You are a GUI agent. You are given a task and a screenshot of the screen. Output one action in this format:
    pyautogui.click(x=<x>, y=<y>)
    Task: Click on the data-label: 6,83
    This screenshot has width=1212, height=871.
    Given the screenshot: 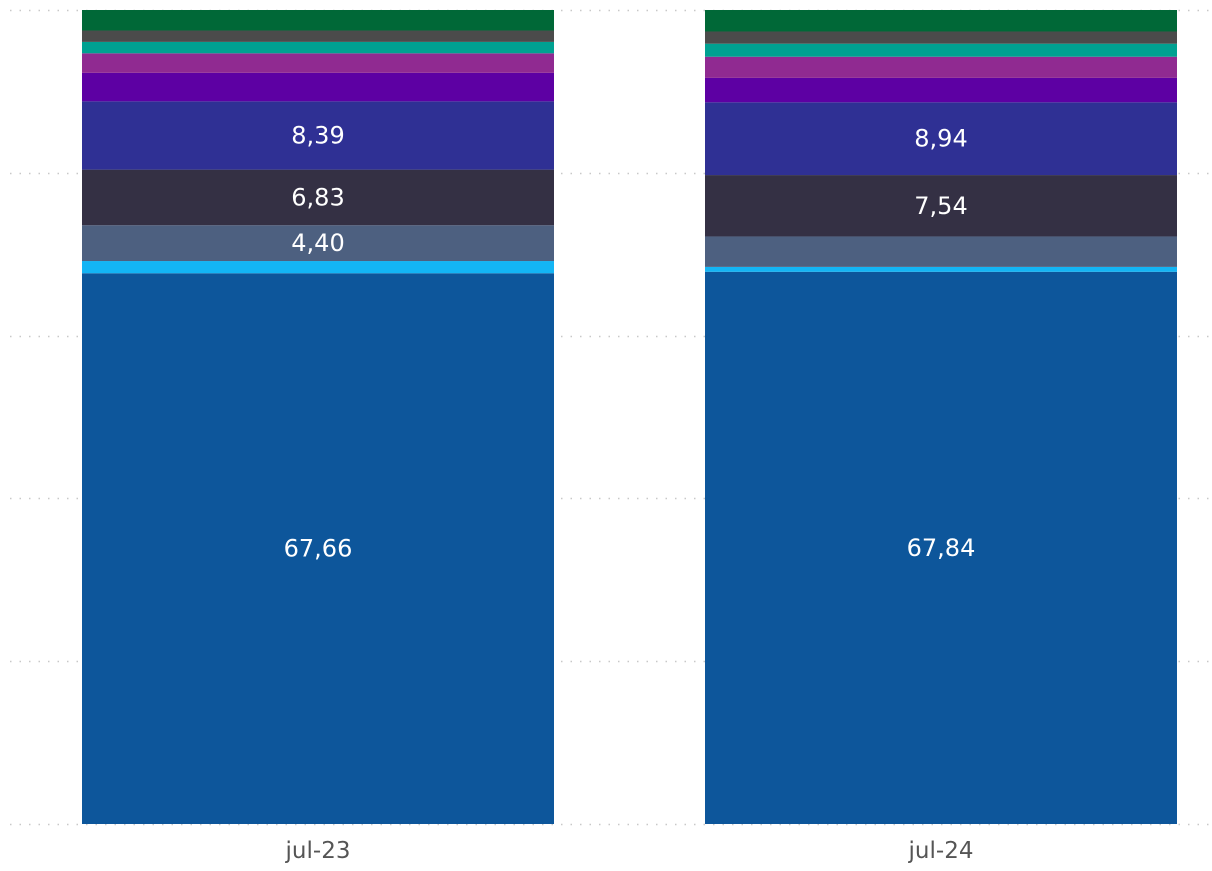 What is the action you would take?
    pyautogui.click(x=317, y=197)
    